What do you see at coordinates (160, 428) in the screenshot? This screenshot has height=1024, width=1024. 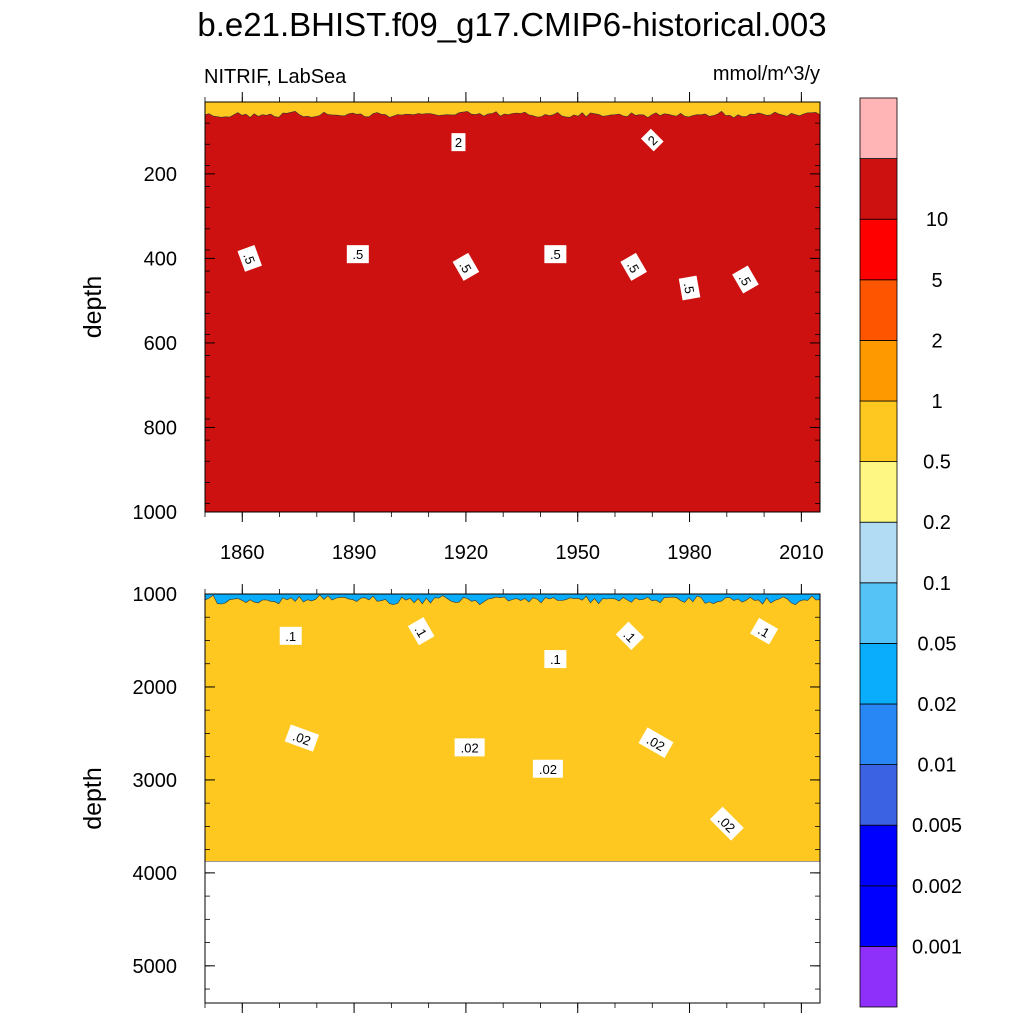 I see `y-tick-label: 800` at bounding box center [160, 428].